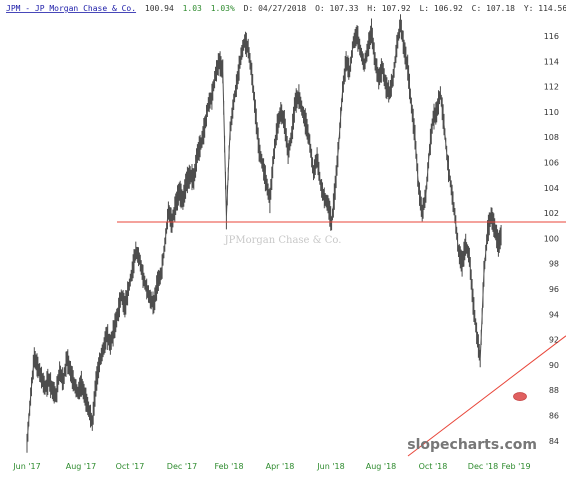  What do you see at coordinates (551, 162) in the screenshot?
I see `y-tick-label: 106` at bounding box center [551, 162].